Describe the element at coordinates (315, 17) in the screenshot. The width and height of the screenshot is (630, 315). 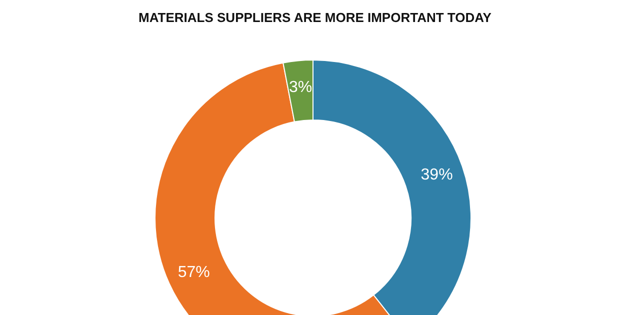
I see `chart-title: MATERIALS SUPPLIERS ARE MORE IMPORTANT TODAY` at that location.